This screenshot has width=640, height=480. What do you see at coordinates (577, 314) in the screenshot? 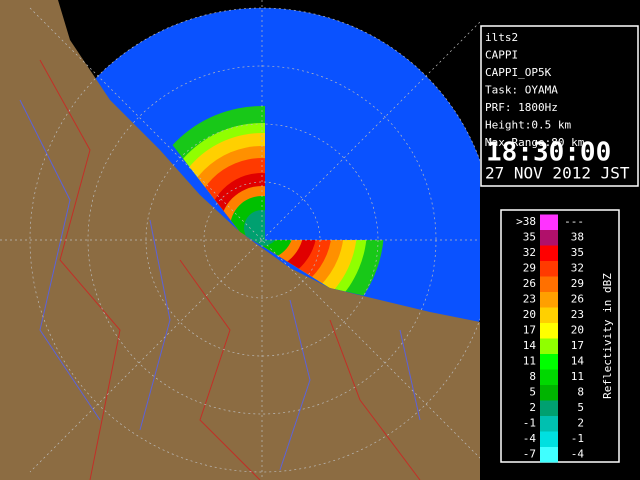
I see `legend-high: 23` at bounding box center [577, 314].